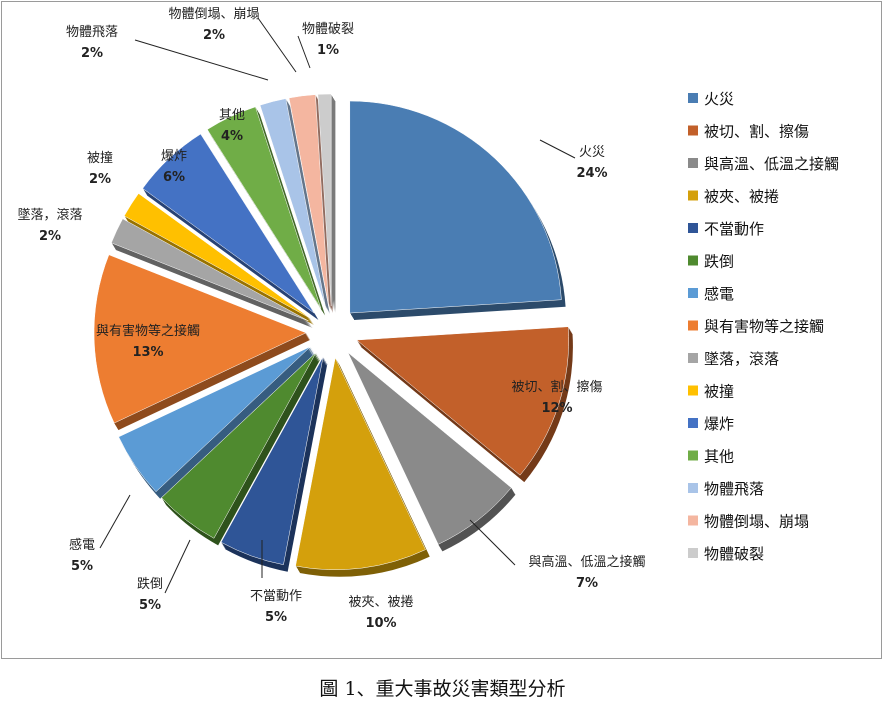 The height and width of the screenshot is (712, 885). I want to click on legend-entry: 物體飛落, so click(734, 489).